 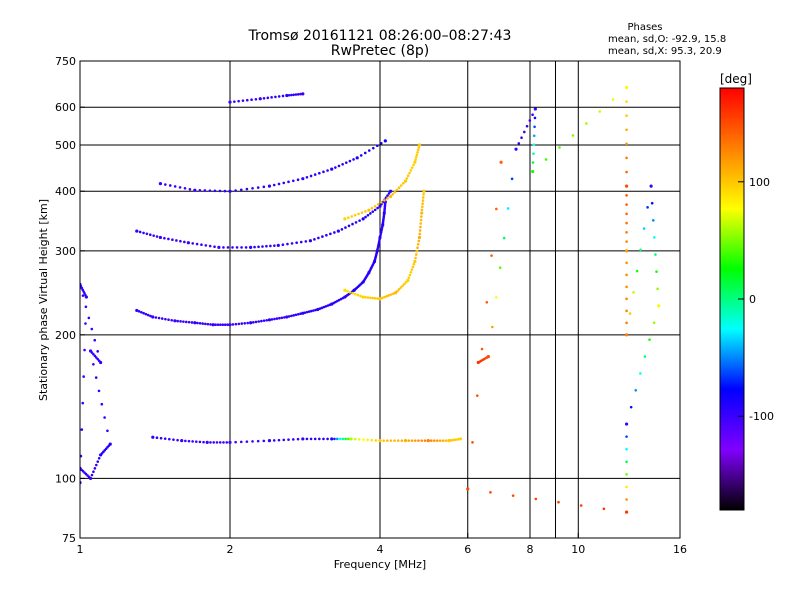 What do you see at coordinates (65, 145) in the screenshot?
I see `y-tick-label: 500` at bounding box center [65, 145].